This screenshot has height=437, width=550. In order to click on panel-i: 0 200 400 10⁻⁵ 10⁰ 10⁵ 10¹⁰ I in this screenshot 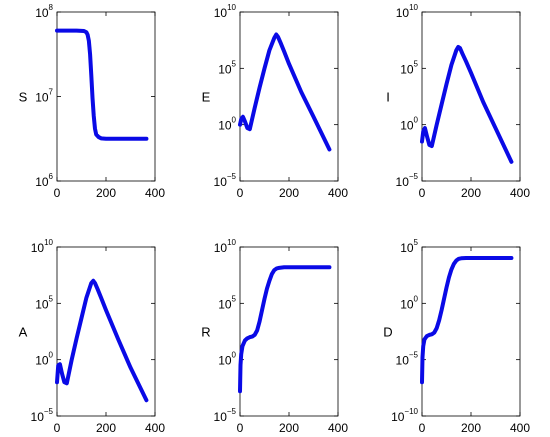, I will do `click(458, 101)`.